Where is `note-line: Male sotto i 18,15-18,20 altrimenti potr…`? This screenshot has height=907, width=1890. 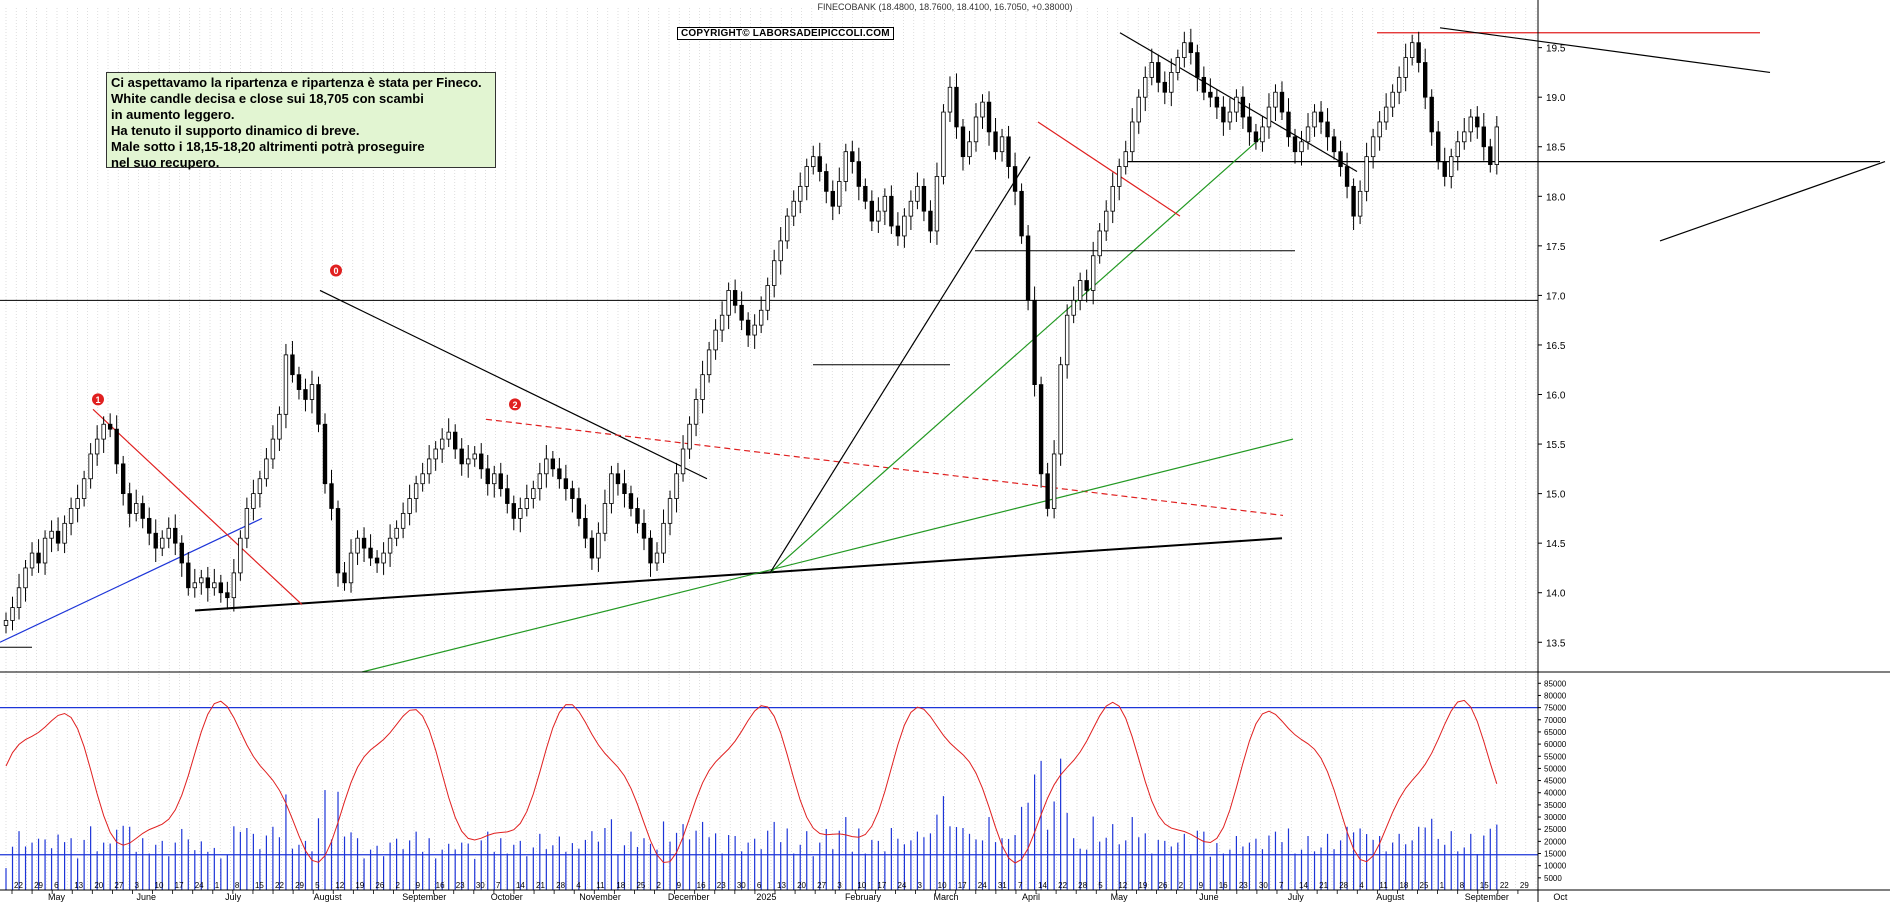 note-line: Male sotto i 18,15-18,20 altrimenti potr… is located at coordinates (268, 146).